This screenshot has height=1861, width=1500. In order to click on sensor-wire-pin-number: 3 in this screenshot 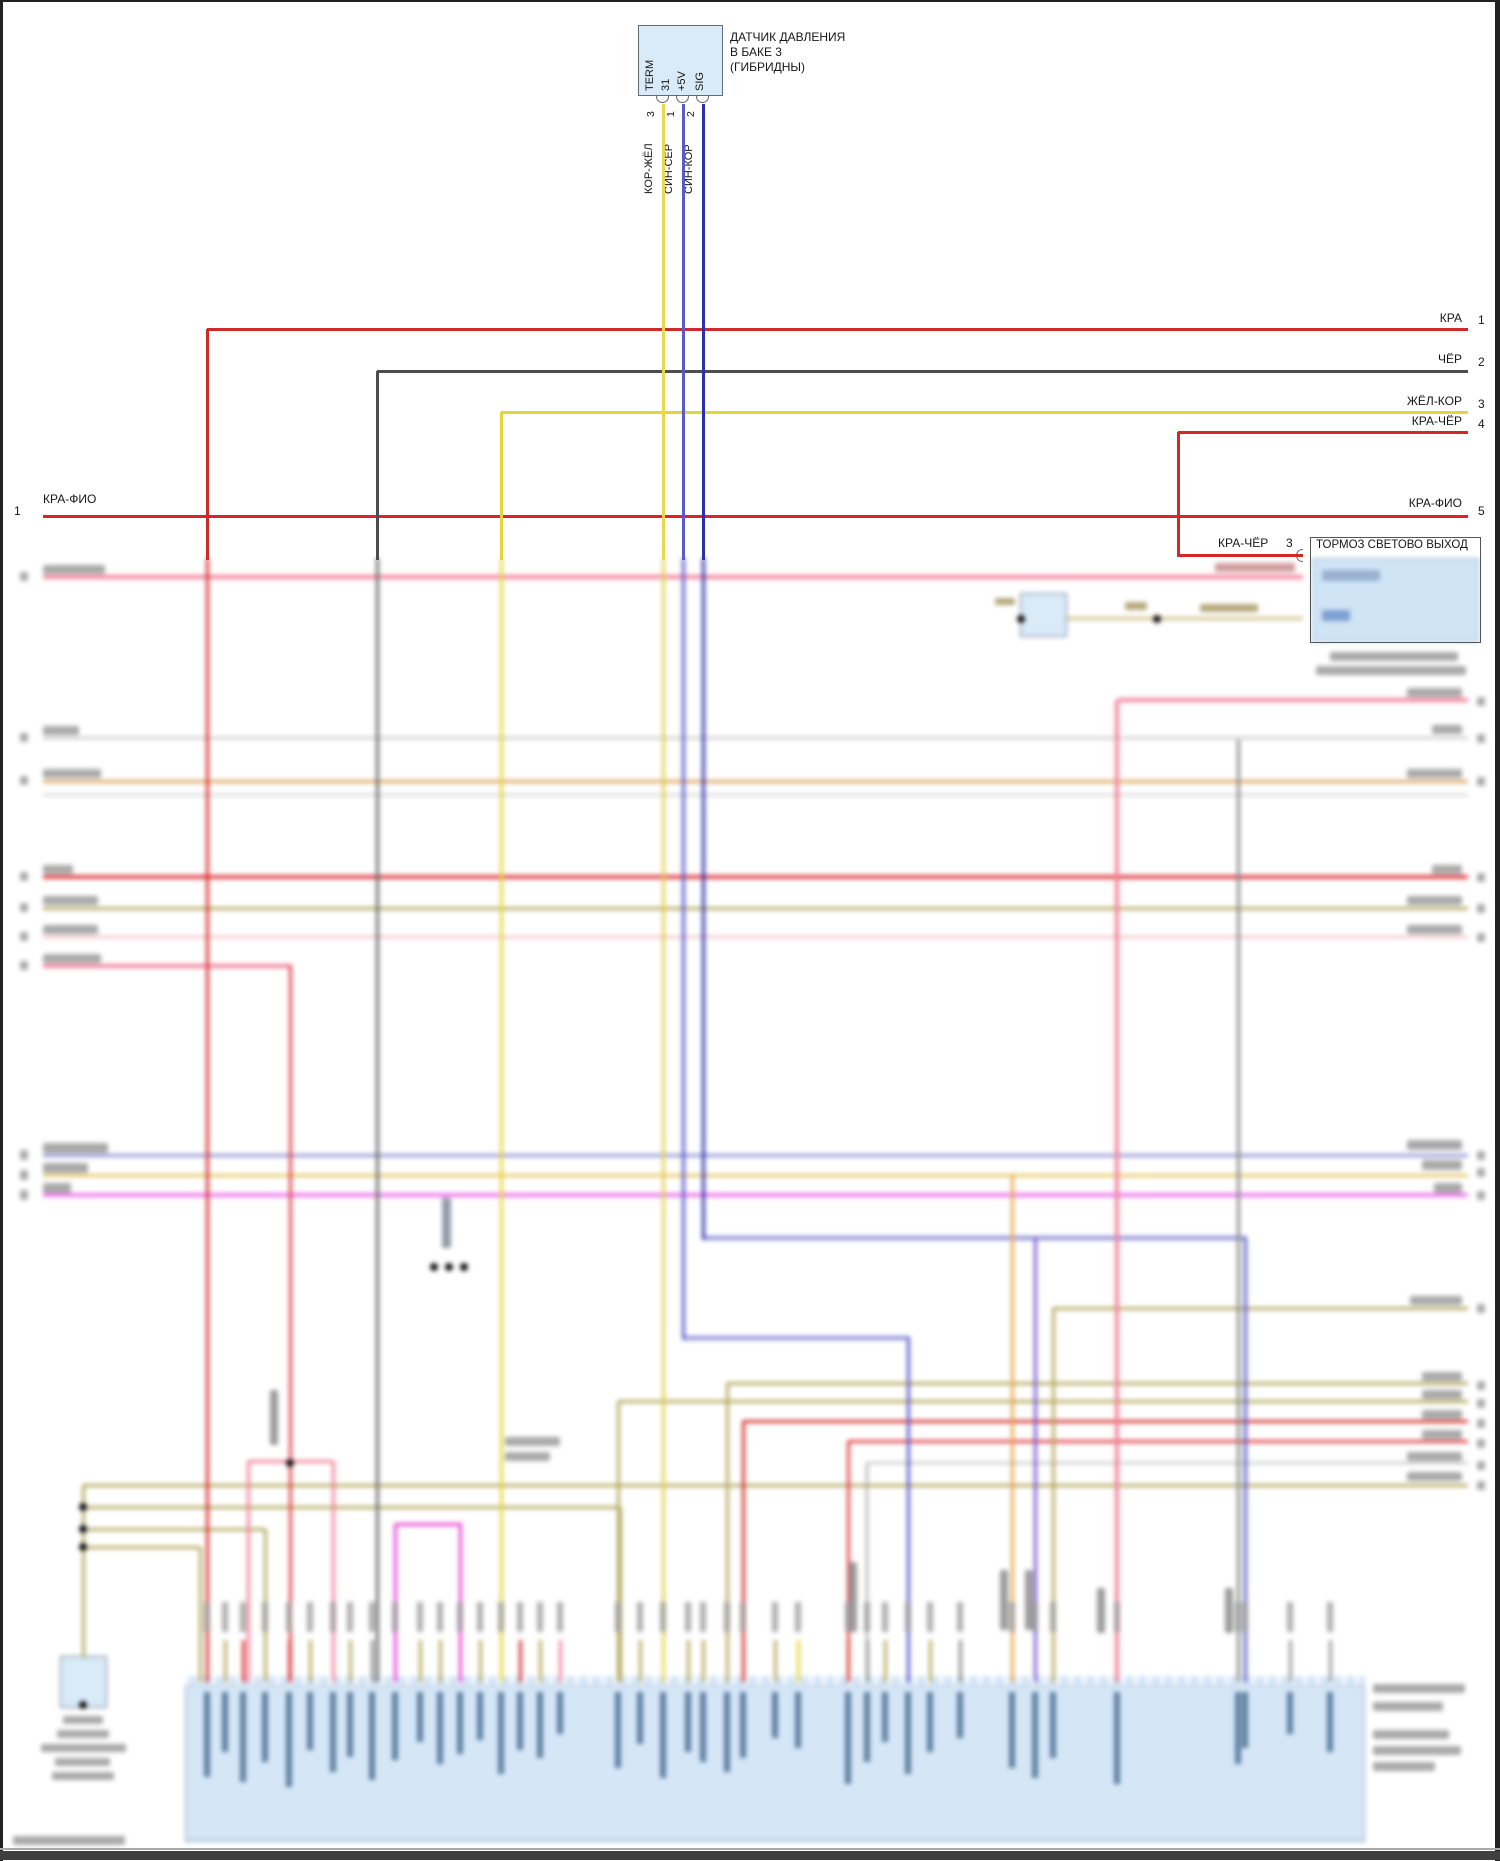, I will do `click(651, 114)`.